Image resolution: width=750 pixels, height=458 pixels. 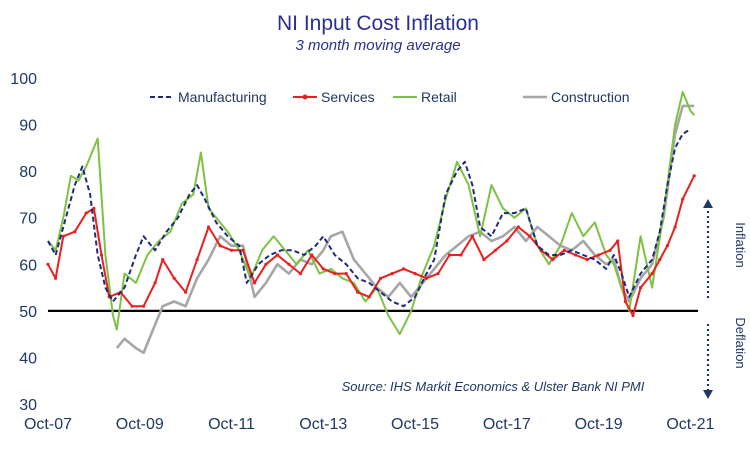 What do you see at coordinates (28, 219) in the screenshot?
I see `y-tick-label: 70` at bounding box center [28, 219].